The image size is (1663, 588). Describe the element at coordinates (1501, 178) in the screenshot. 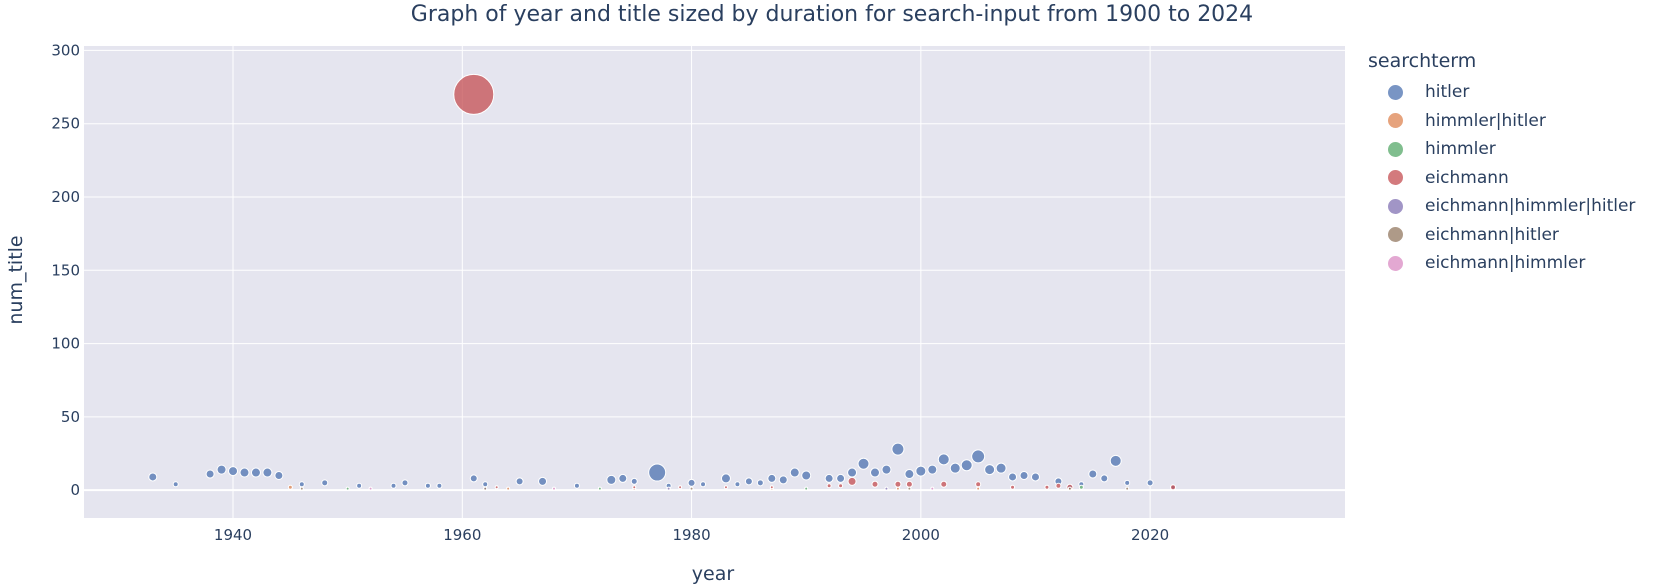

I see `legend-item: eichmann` at that location.